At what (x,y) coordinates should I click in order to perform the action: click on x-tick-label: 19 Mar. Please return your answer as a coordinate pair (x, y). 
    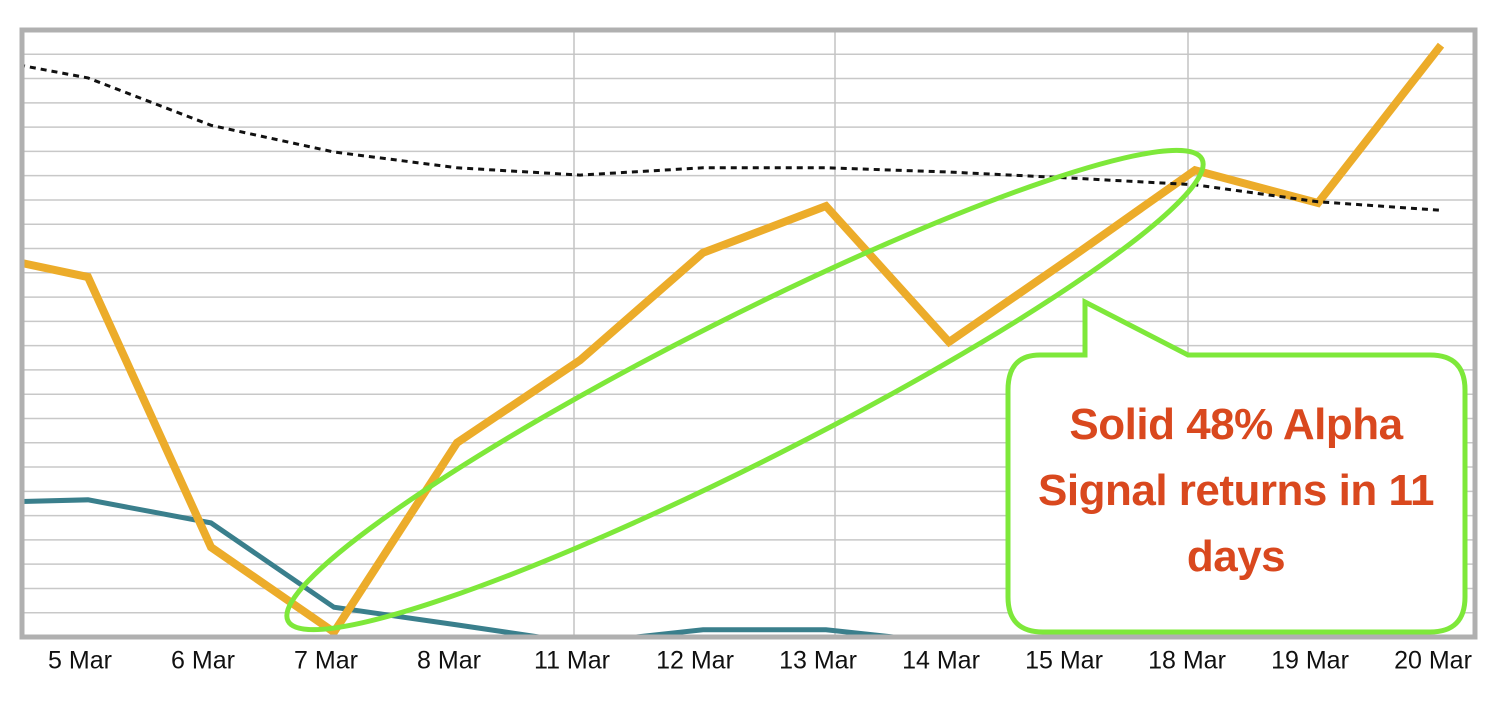
    Looking at the image, I should click on (1310, 661).